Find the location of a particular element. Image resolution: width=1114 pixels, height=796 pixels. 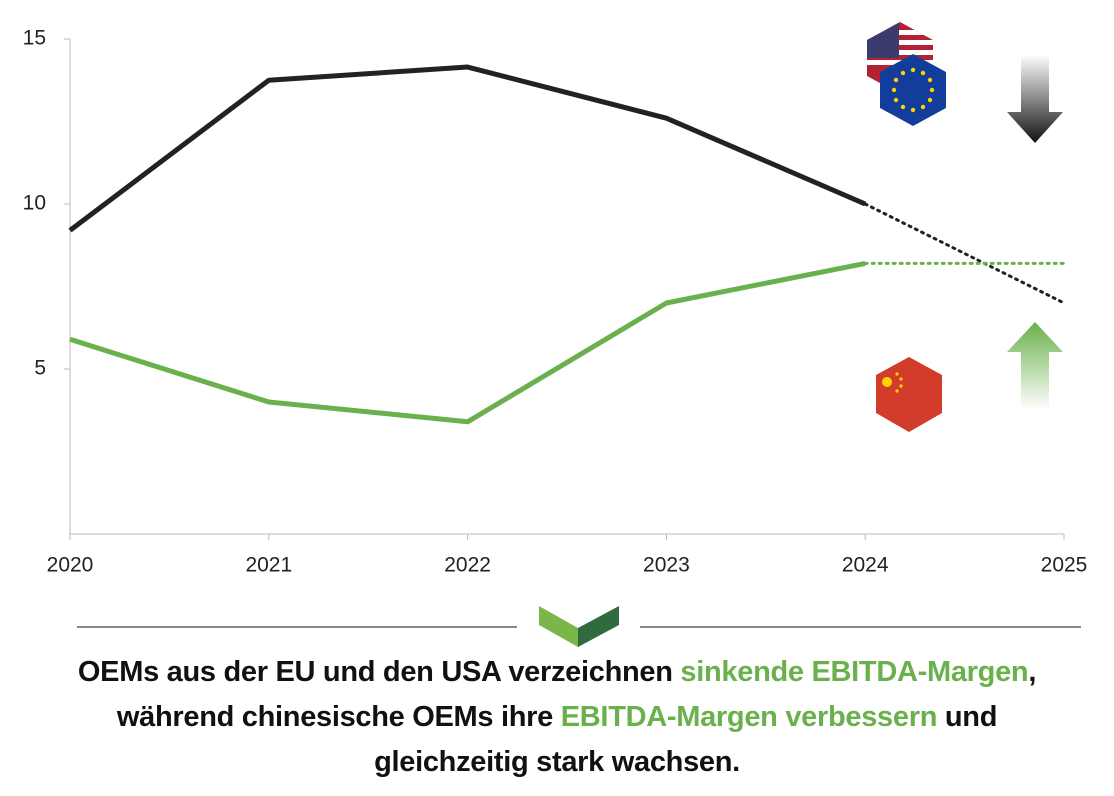

eu-flag is located at coordinates (913, 90).